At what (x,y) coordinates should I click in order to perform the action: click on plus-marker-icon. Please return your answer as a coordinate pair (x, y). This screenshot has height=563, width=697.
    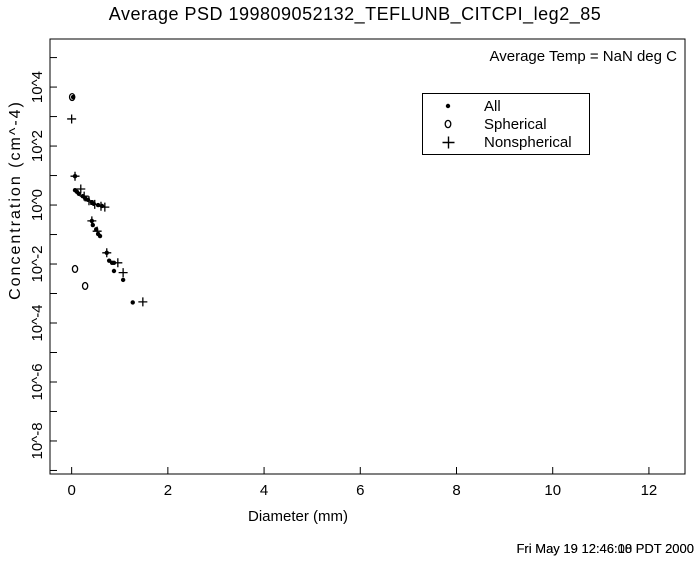
    Looking at the image, I should click on (448, 142).